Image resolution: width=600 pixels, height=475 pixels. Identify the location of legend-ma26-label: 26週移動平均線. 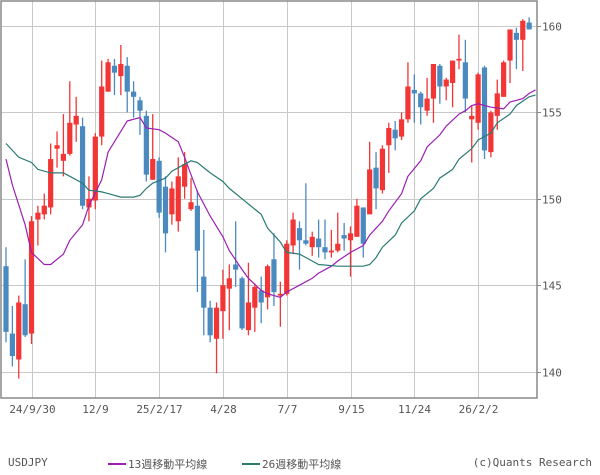
(302, 464).